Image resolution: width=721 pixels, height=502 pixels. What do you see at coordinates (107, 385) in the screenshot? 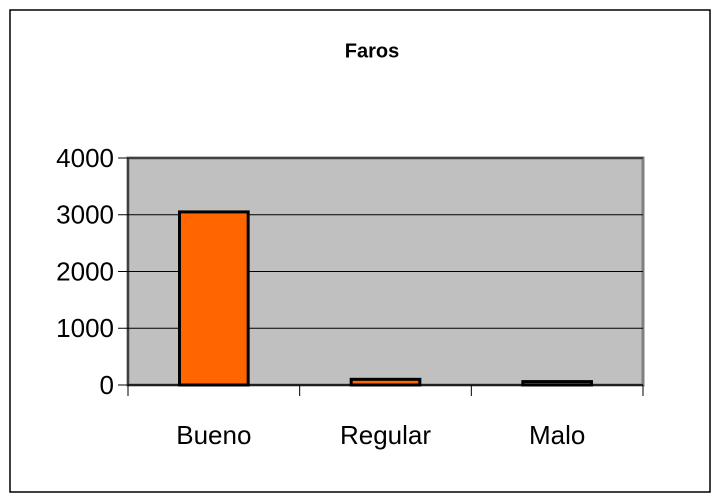
I see `y-tick-label: 0` at bounding box center [107, 385].